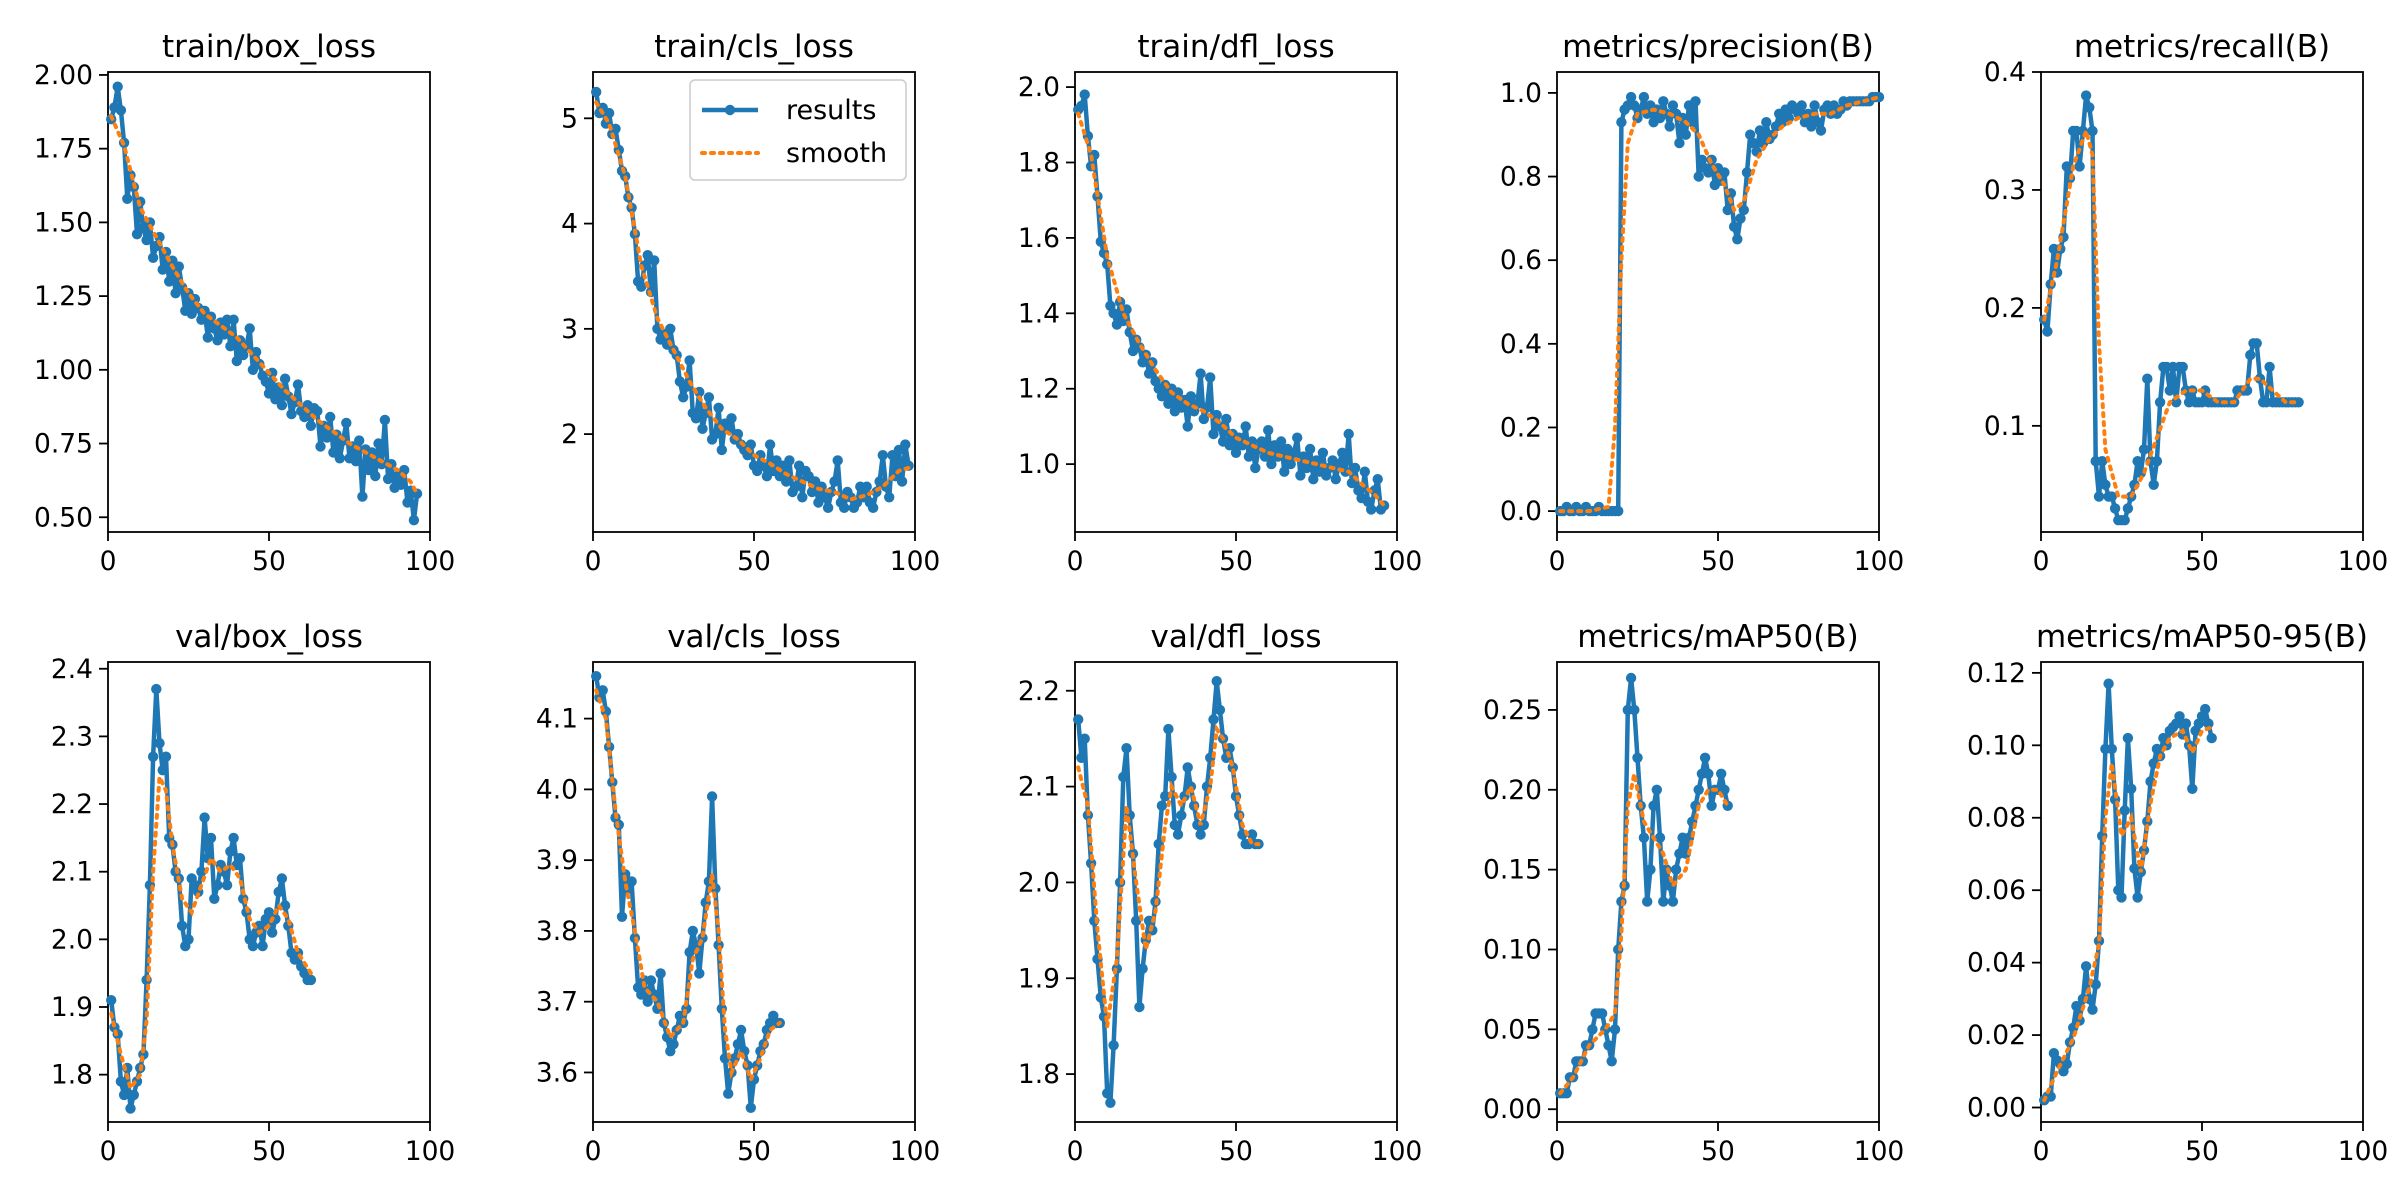 Image resolution: width=2400 pixels, height=1200 pixels. I want to click on chart-title: metrics/recall(B), so click(2202, 47).